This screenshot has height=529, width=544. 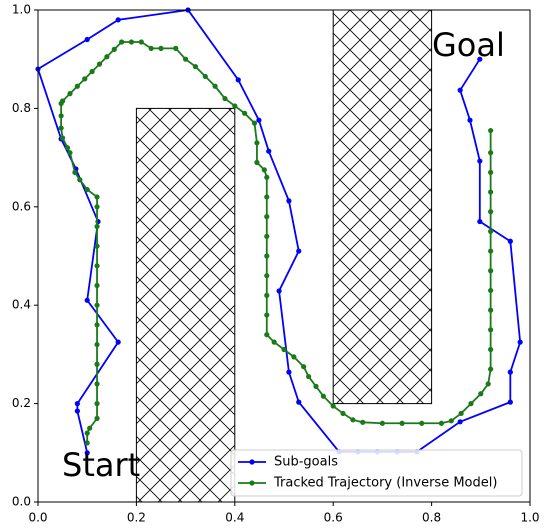 I want to click on y-tick-label: 0.2, so click(x=21, y=403).